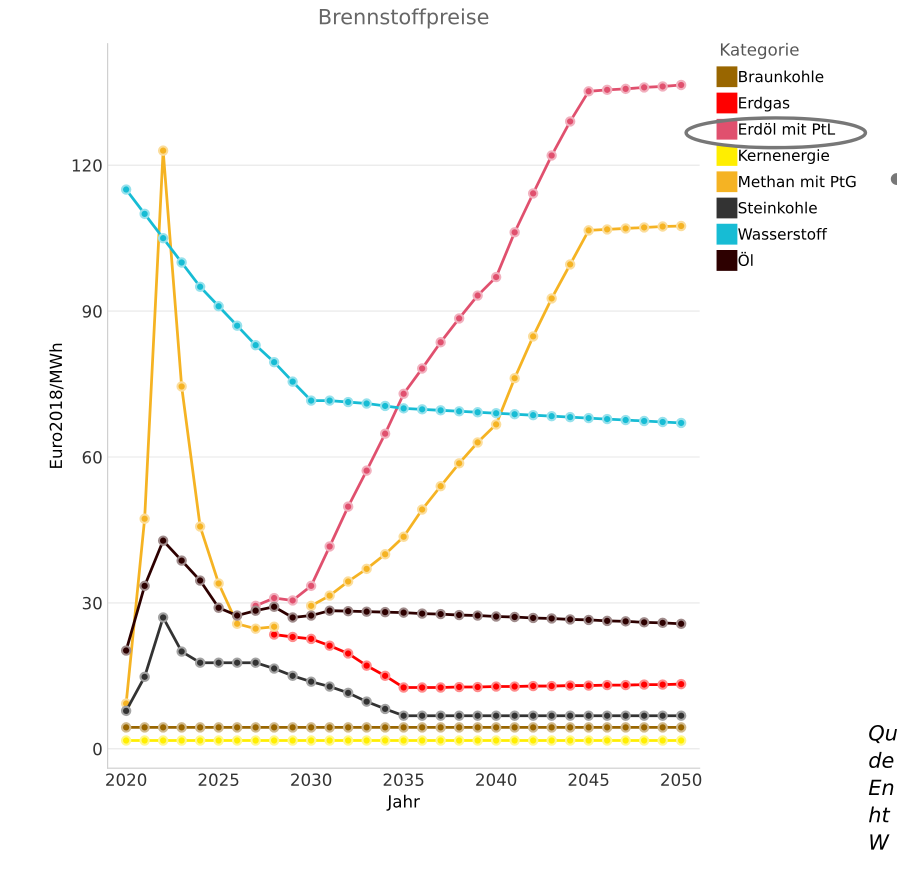 This screenshot has width=897, height=873. I want to click on legend-label: Braunkohle, so click(781, 76).